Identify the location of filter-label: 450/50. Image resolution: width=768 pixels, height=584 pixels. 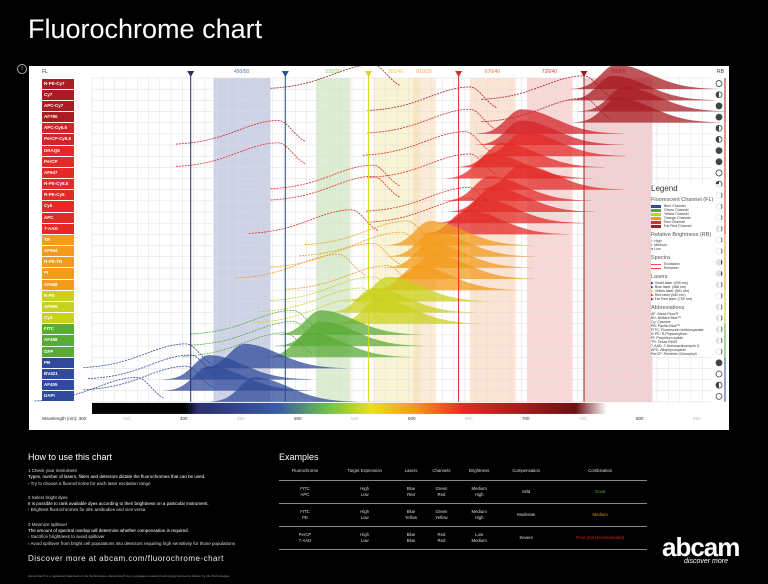
(242, 72).